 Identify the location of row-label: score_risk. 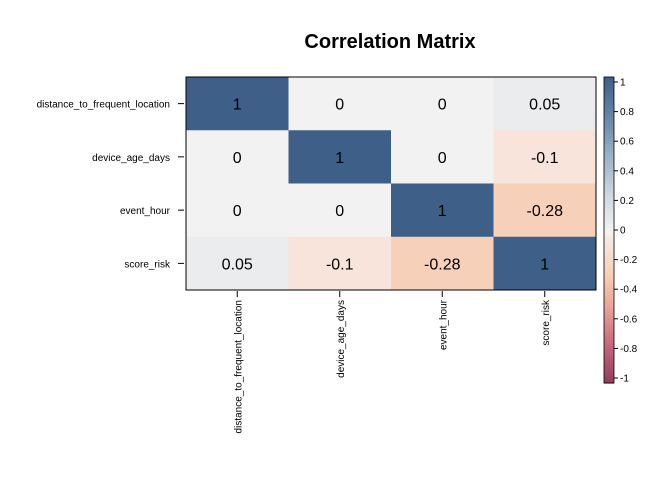
(147, 264).